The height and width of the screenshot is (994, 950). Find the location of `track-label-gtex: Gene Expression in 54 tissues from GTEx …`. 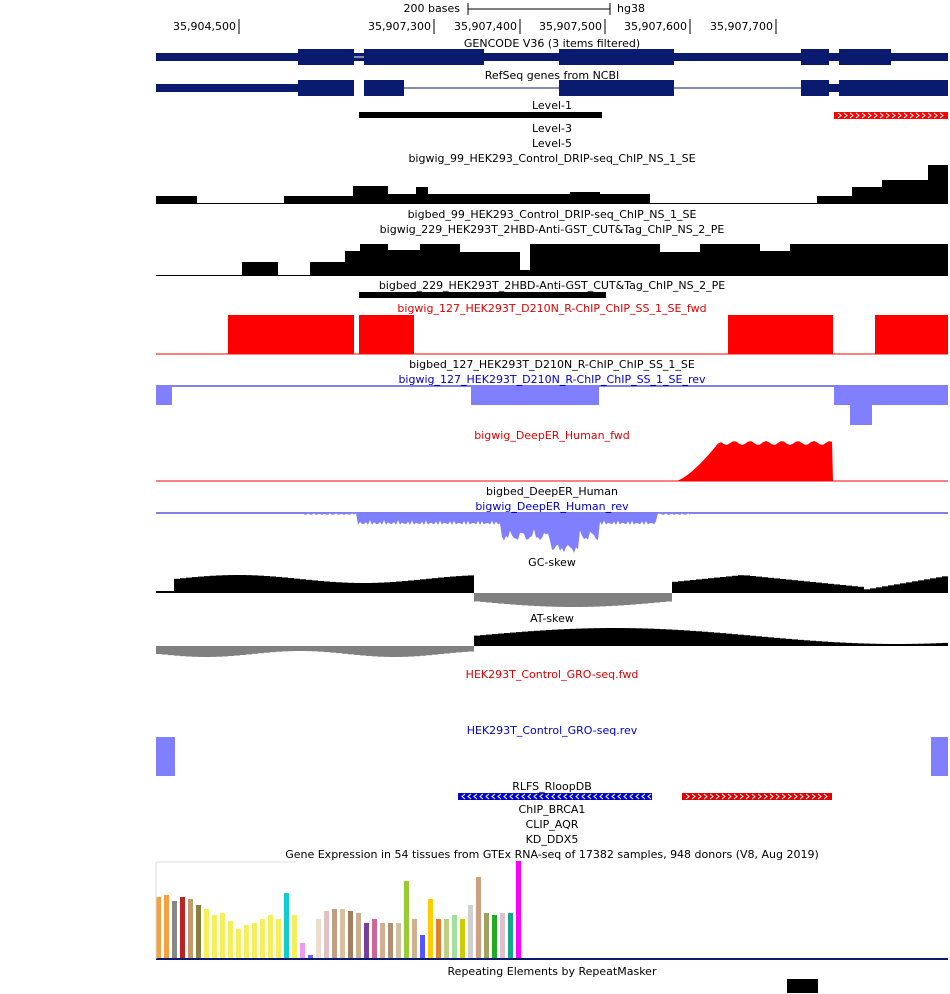

track-label-gtex: Gene Expression in 54 tissues from GTEx … is located at coordinates (552, 854).